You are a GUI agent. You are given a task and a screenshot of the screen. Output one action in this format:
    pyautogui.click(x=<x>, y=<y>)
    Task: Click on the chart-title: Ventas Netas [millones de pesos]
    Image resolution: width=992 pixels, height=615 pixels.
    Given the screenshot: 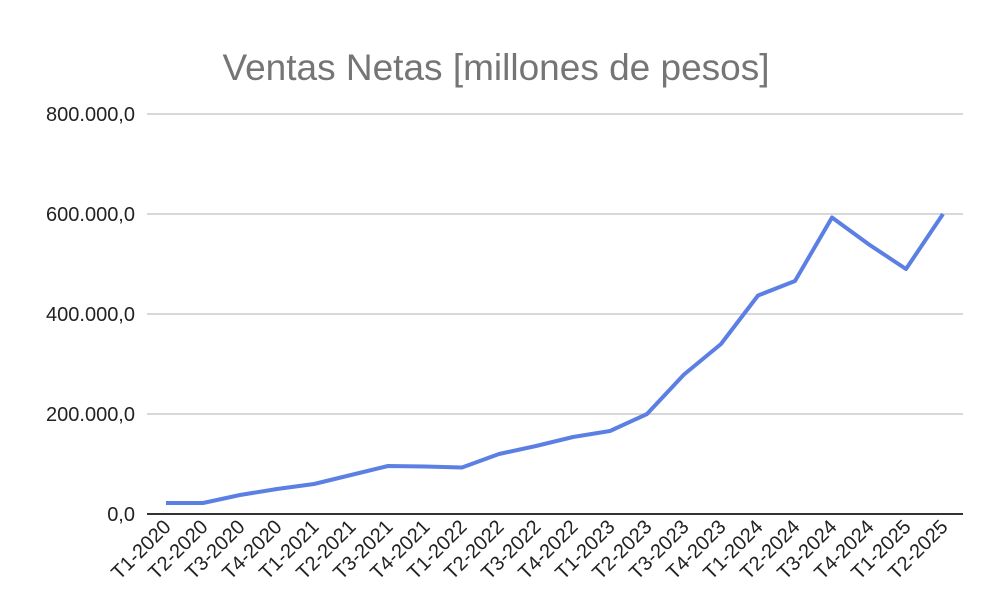 What is the action you would take?
    pyautogui.click(x=495, y=67)
    